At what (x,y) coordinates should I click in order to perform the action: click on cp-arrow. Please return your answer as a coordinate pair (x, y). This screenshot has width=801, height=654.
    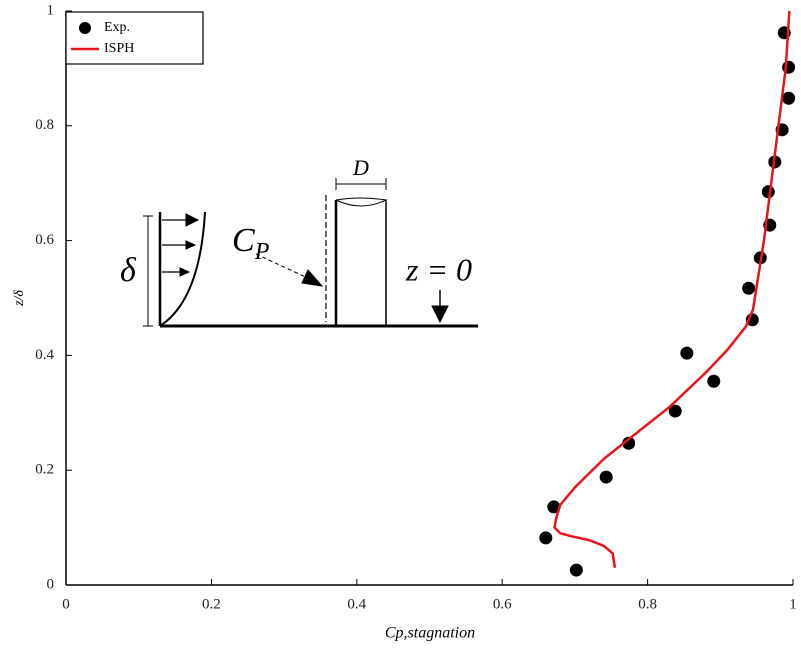
    Looking at the image, I should click on (284, 267).